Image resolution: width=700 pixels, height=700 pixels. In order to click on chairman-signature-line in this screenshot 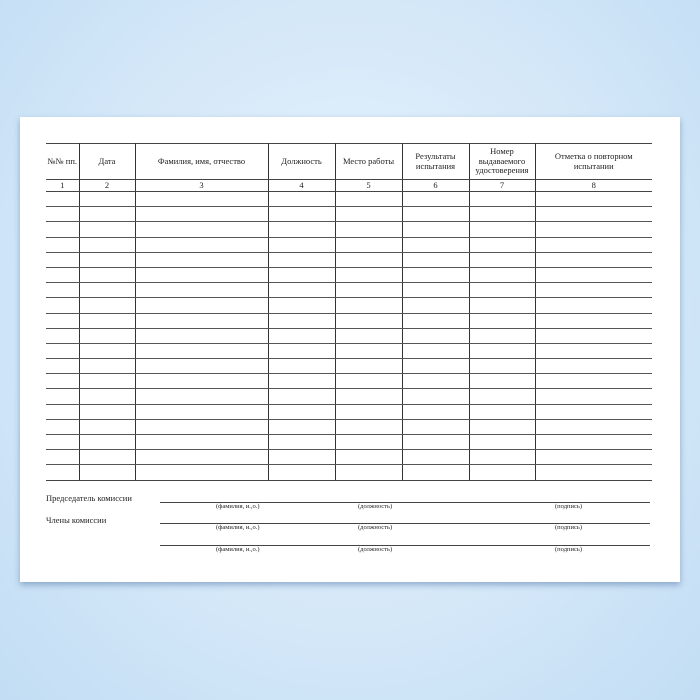, I will do `click(405, 502)`.